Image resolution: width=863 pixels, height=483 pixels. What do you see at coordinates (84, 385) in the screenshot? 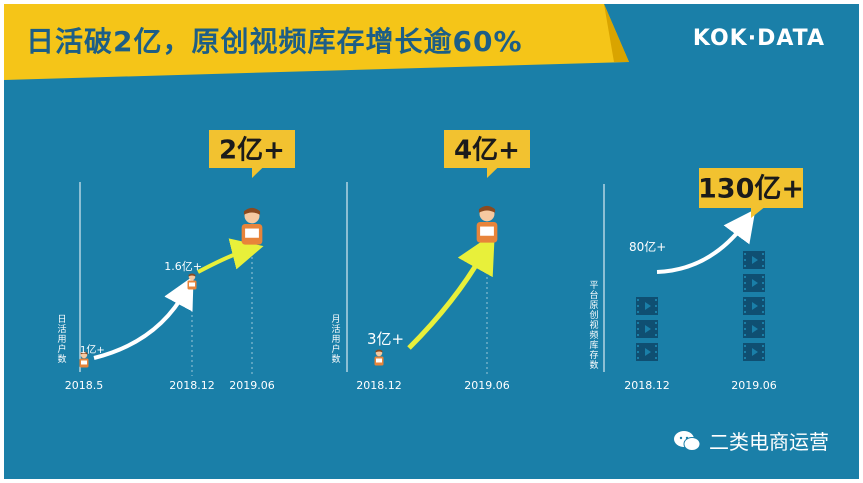
I see `x-tick-label: 2018.5` at bounding box center [84, 385].